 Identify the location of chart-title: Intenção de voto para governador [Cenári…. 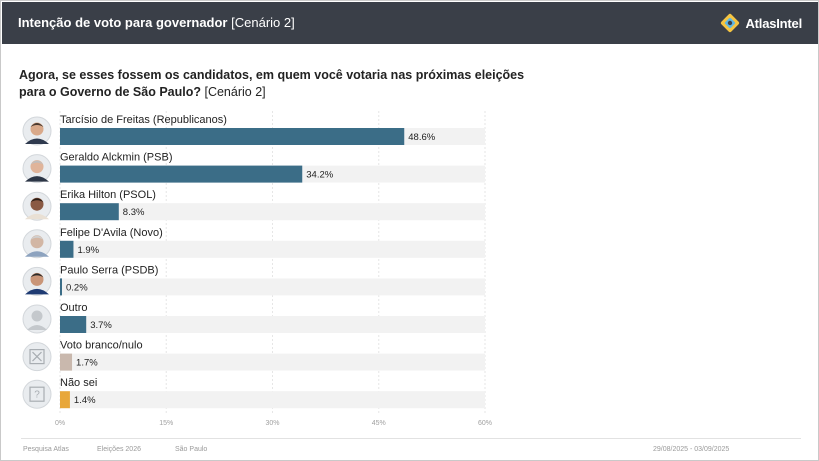
(156, 22).